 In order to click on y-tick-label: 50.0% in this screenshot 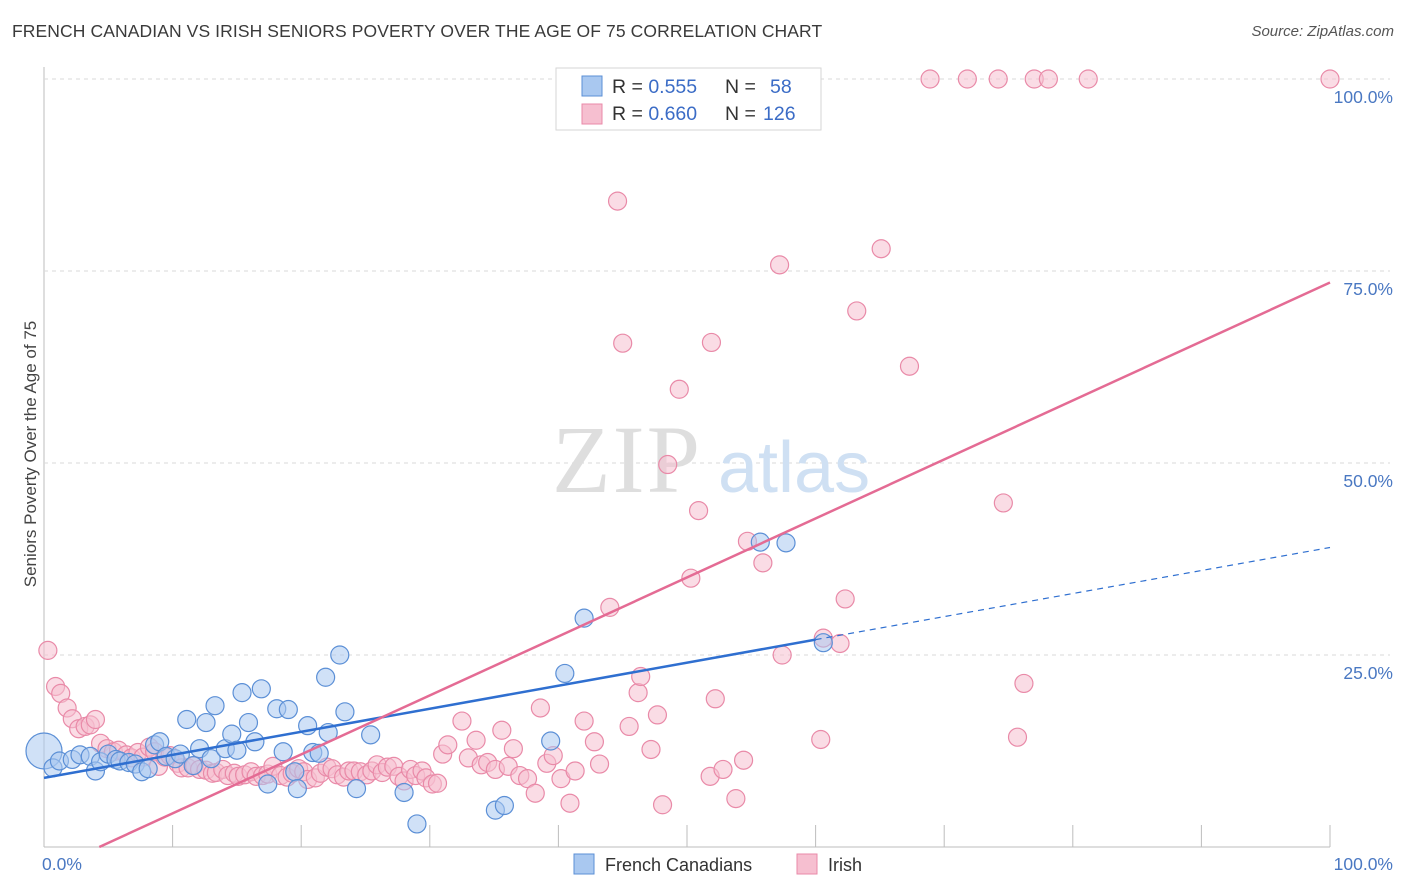, I will do `click(1368, 481)`.